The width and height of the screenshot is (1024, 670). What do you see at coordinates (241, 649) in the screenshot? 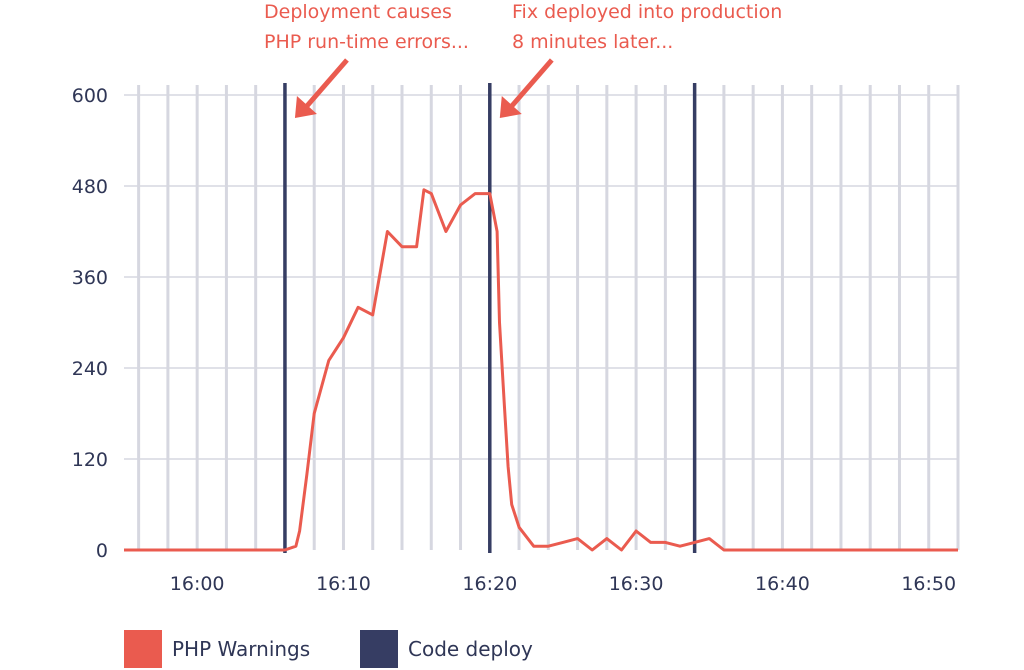
I see `legend-label-warnings: PHP Warnings` at bounding box center [241, 649].